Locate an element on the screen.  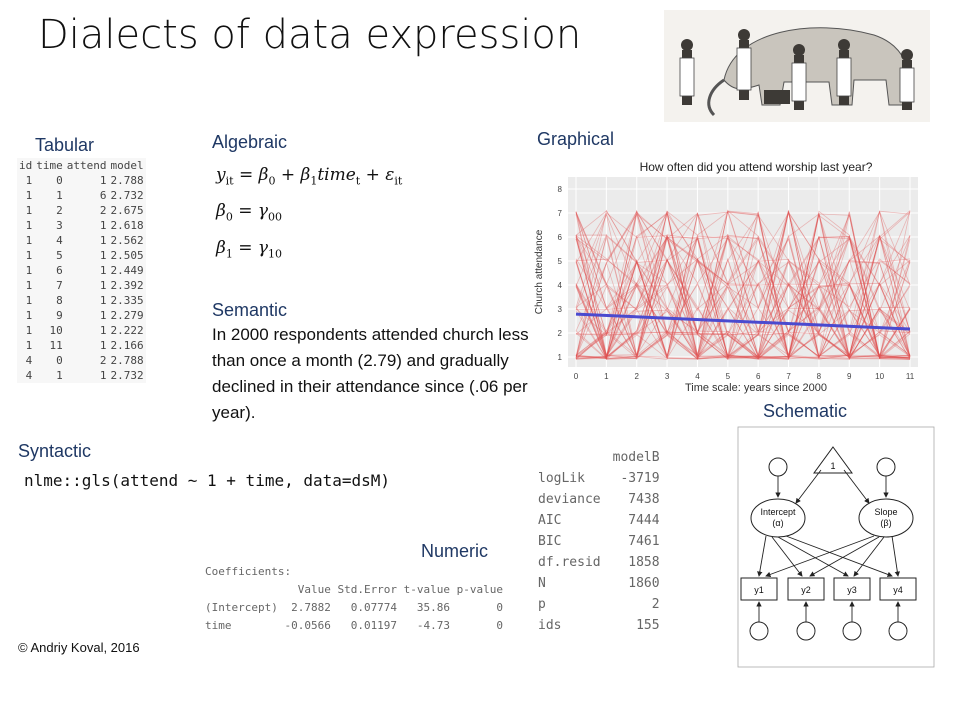
table-row: 4 1 1 2.732 is located at coordinates (81, 375).